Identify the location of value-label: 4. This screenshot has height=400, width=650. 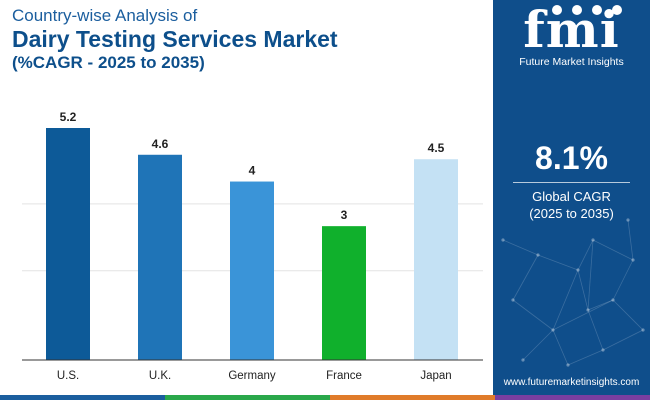
(252, 171).